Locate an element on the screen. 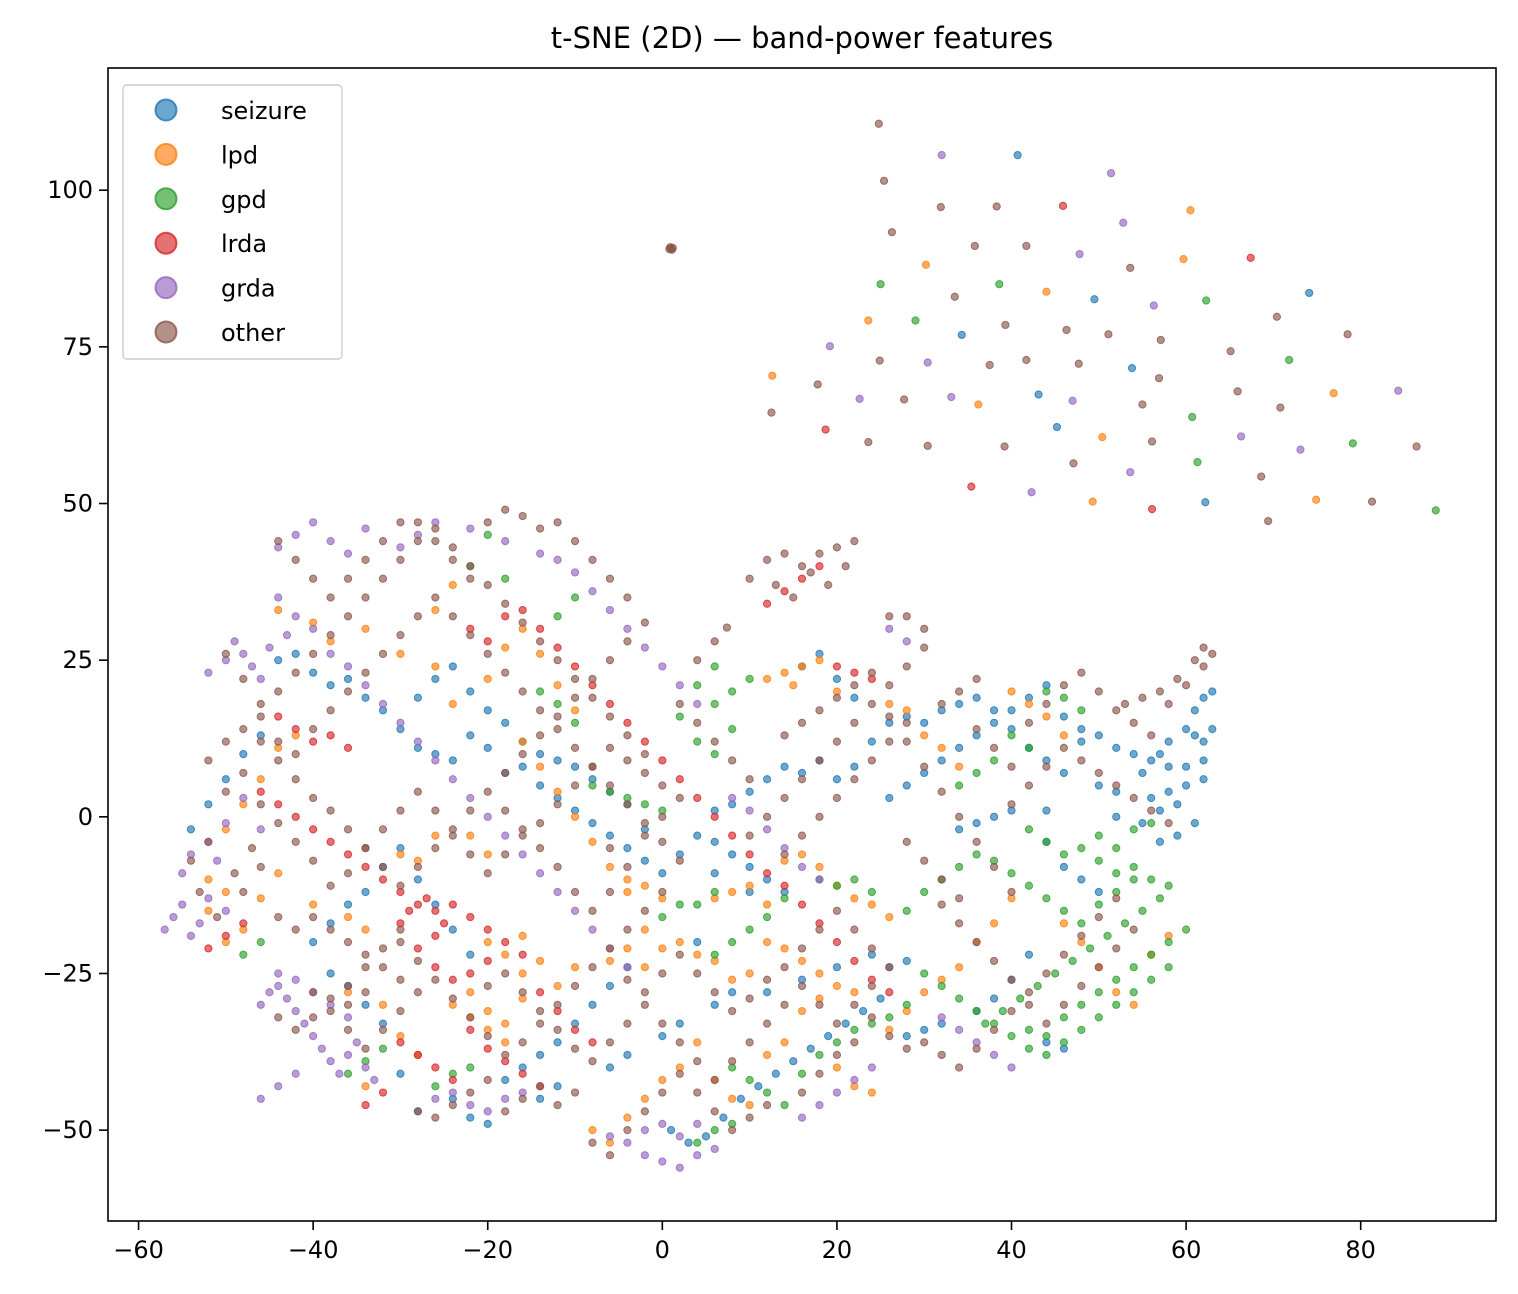 The width and height of the screenshot is (1518, 1294). y-tick-label-1: −25 is located at coordinates (67, 973).